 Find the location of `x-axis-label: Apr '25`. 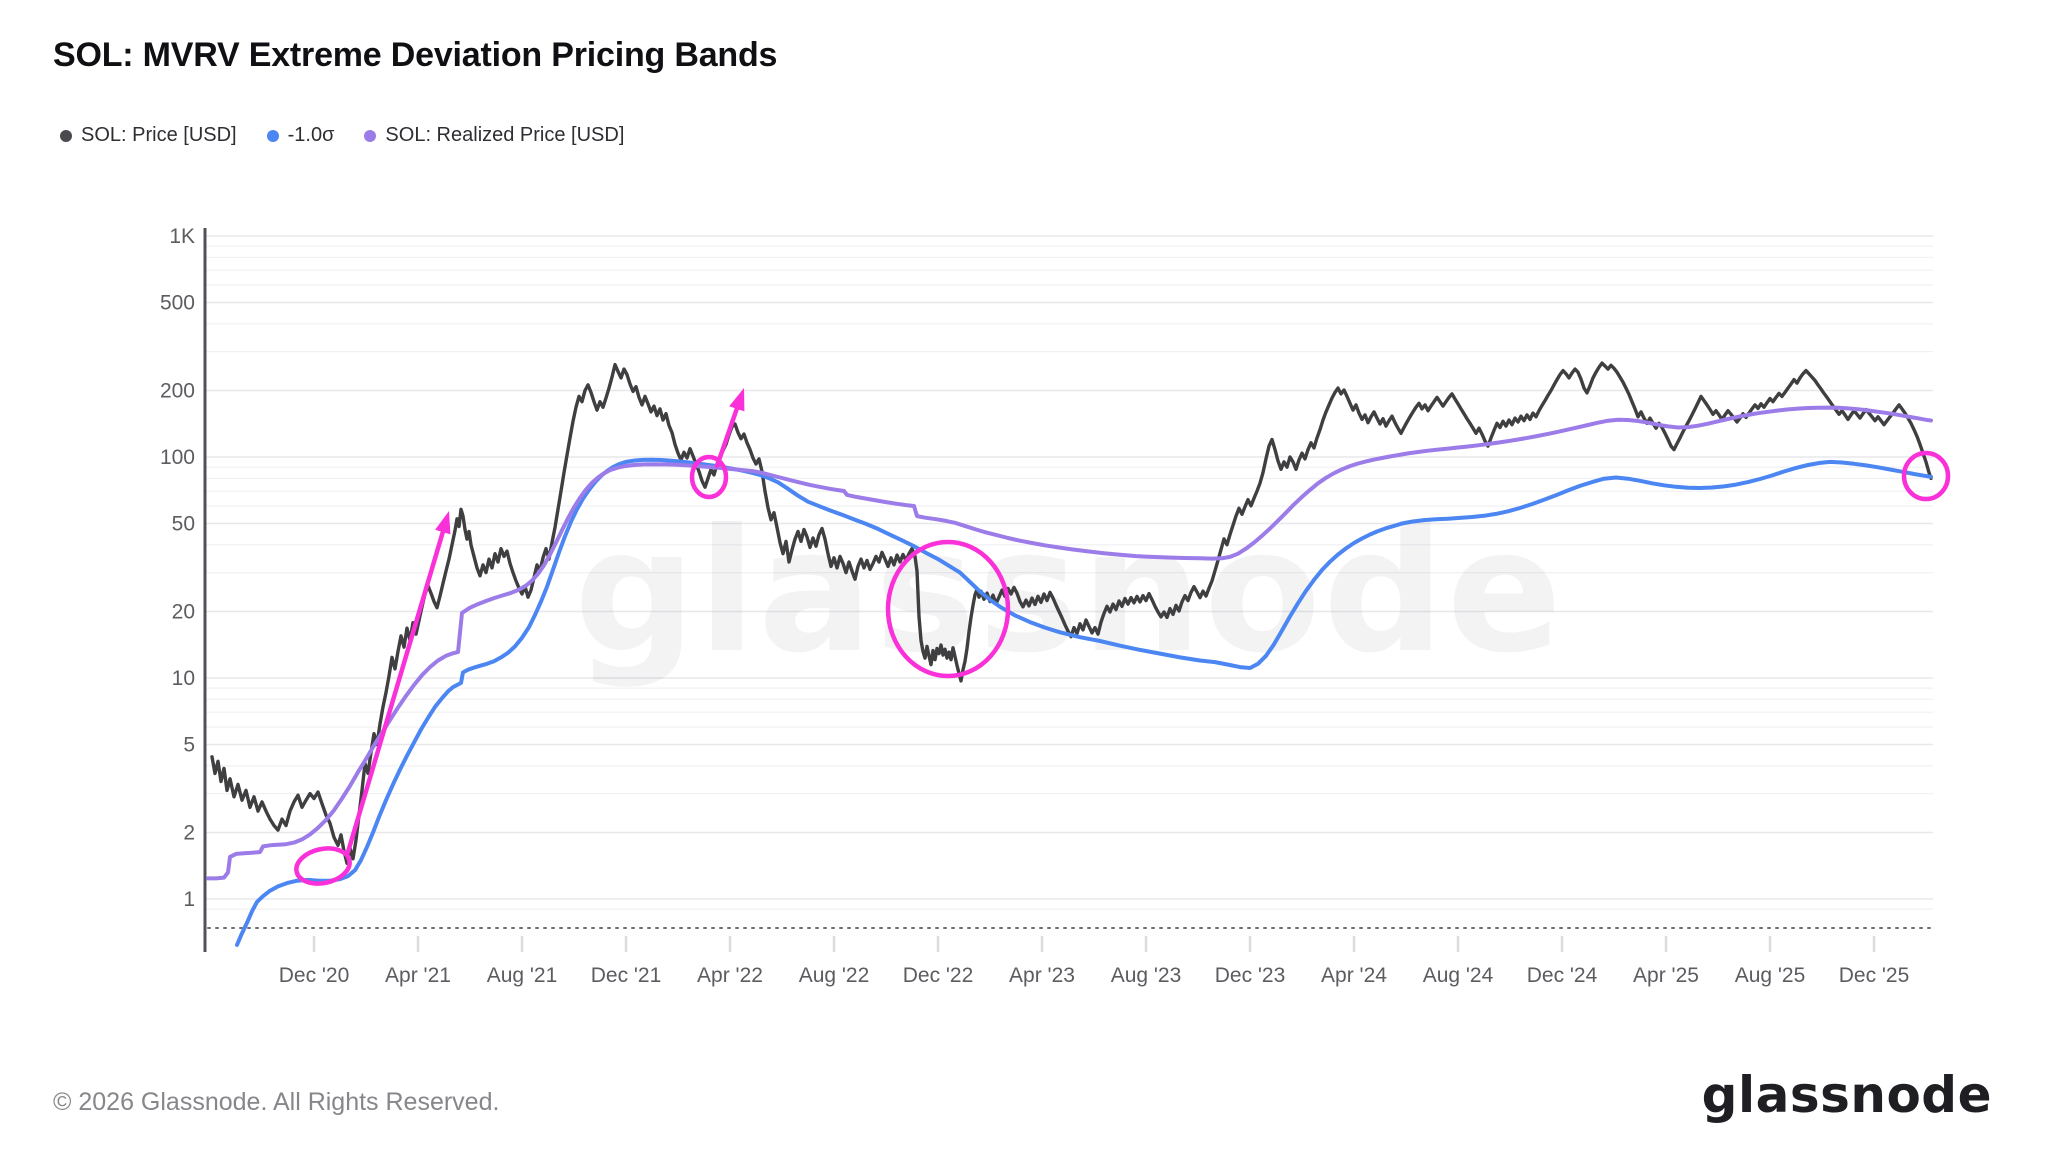

x-axis-label: Apr '25 is located at coordinates (1666, 975).